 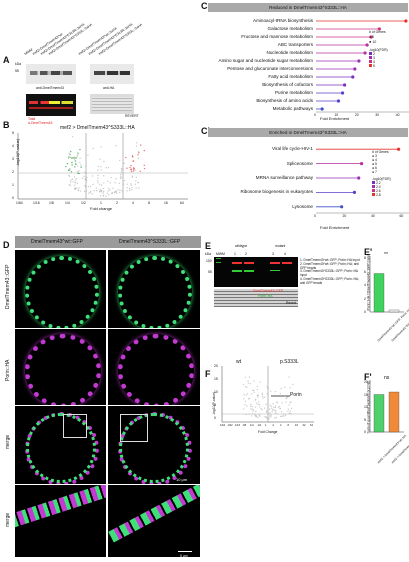 I want to click on e-lane-3: 3, so click(x=273, y=254).